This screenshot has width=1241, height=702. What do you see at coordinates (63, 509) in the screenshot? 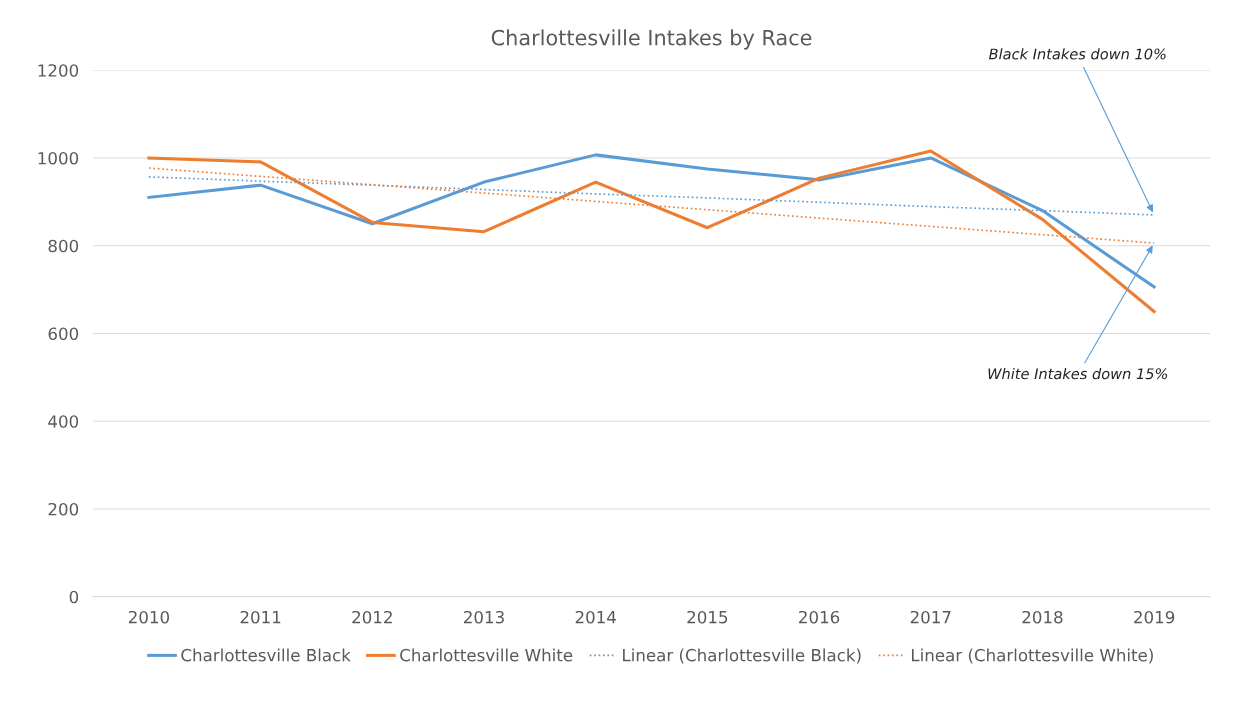
I see `y-tick-label: 200` at bounding box center [63, 509].